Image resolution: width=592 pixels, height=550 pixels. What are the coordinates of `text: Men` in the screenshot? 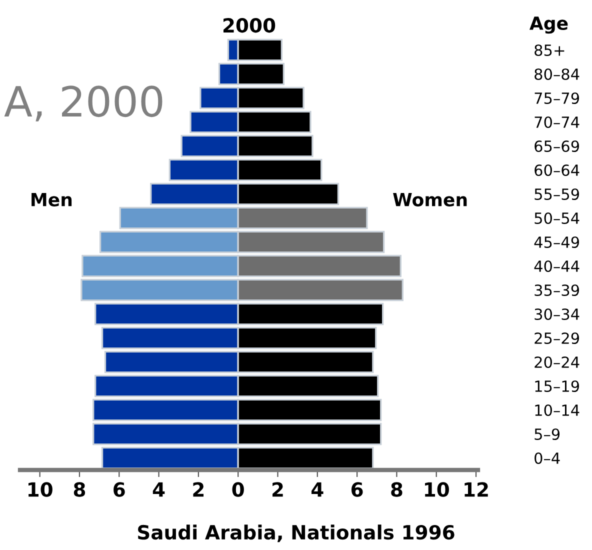 It's located at (52, 199).